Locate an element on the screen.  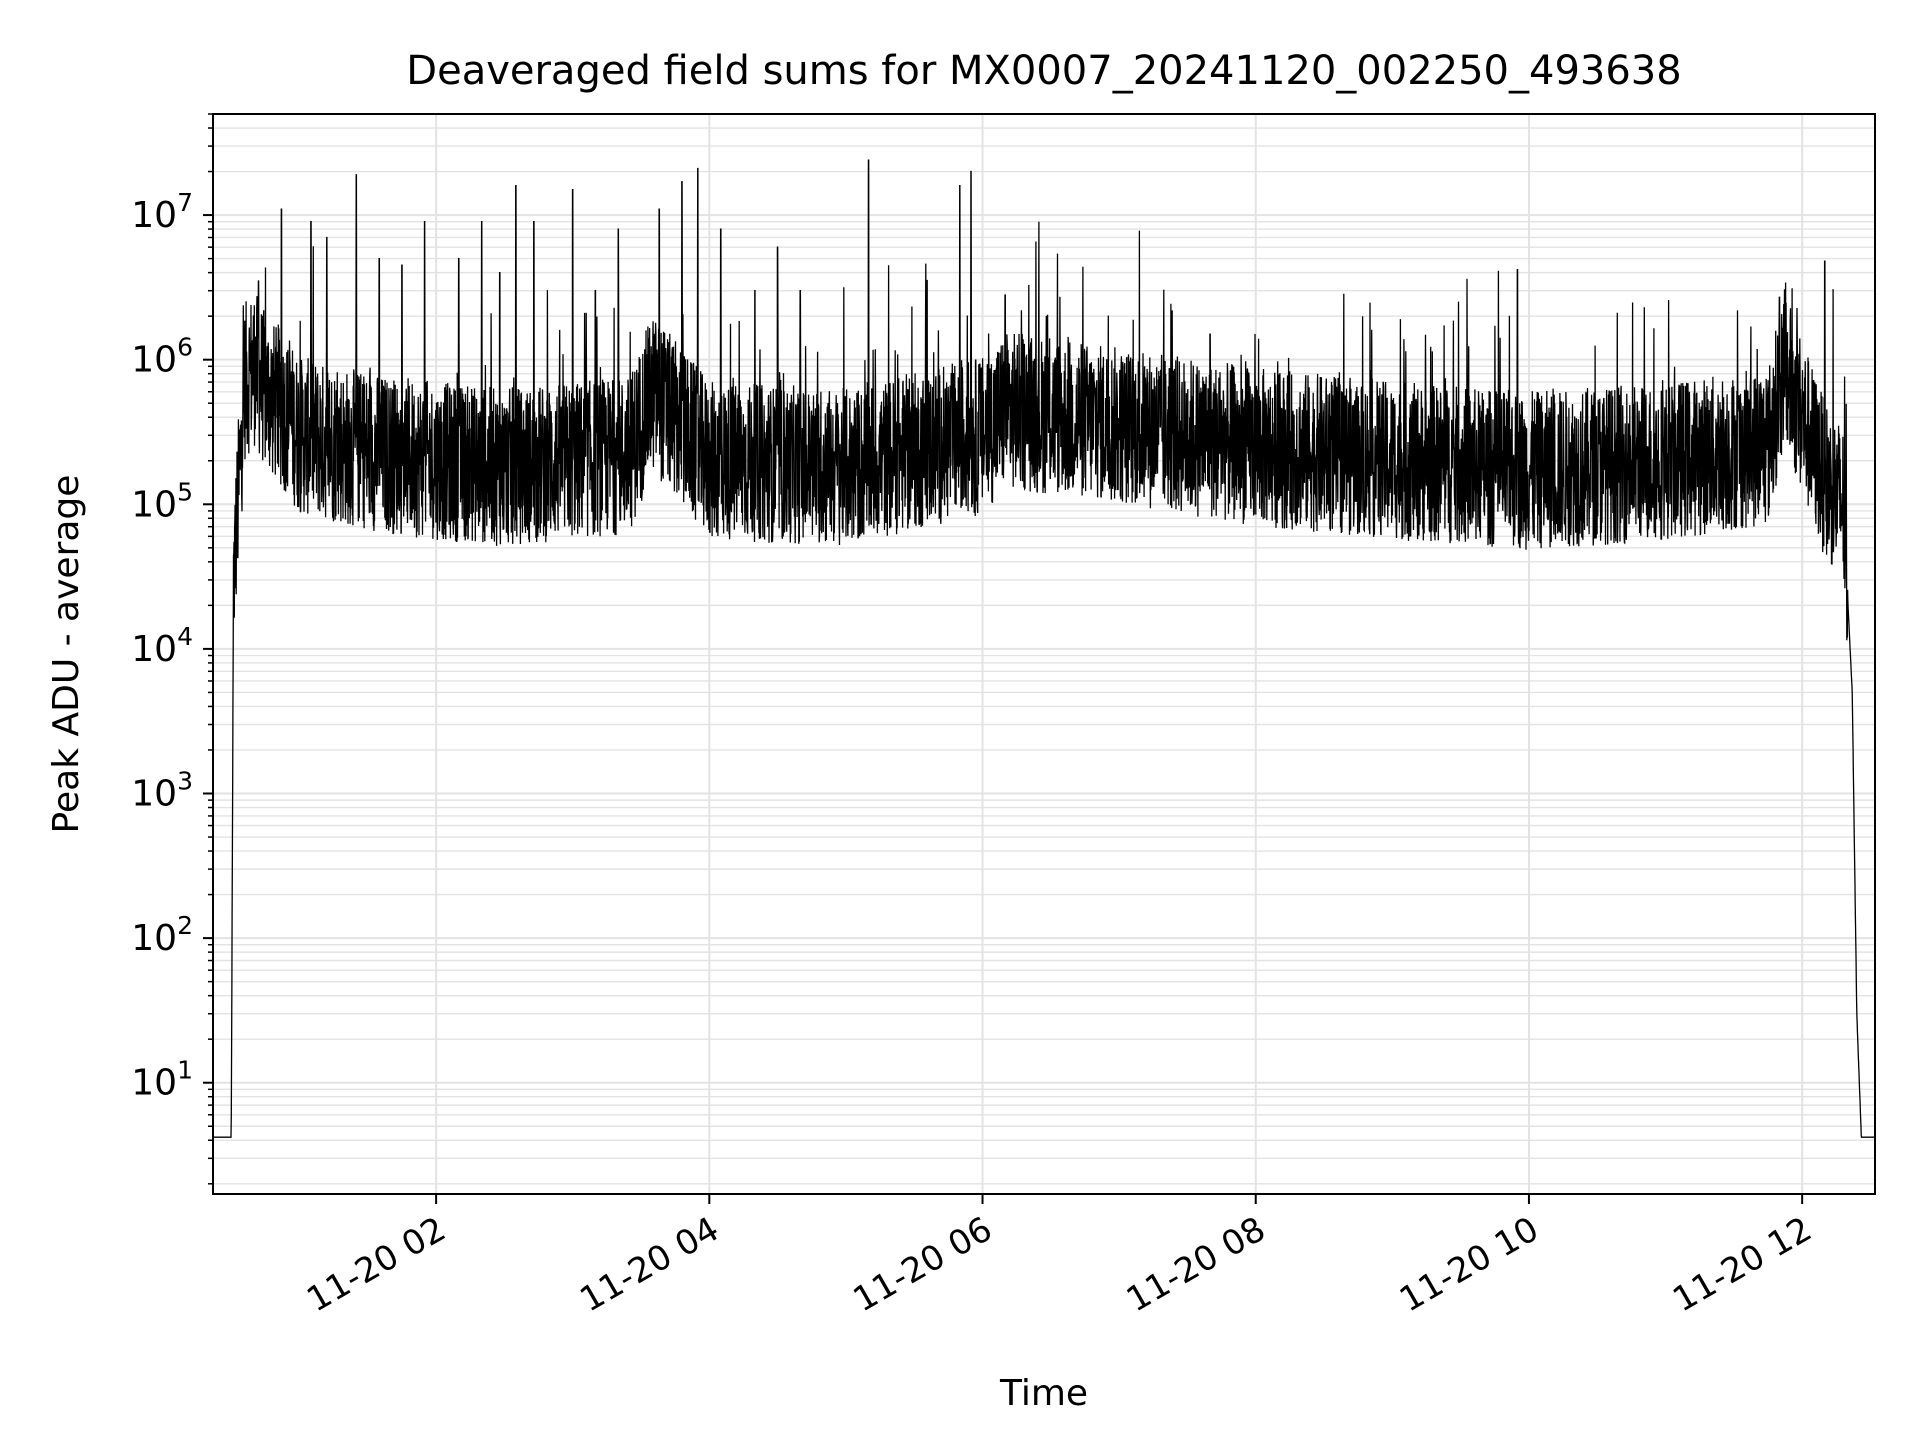
y-tick-exponent: 1 is located at coordinates (185, 1070).